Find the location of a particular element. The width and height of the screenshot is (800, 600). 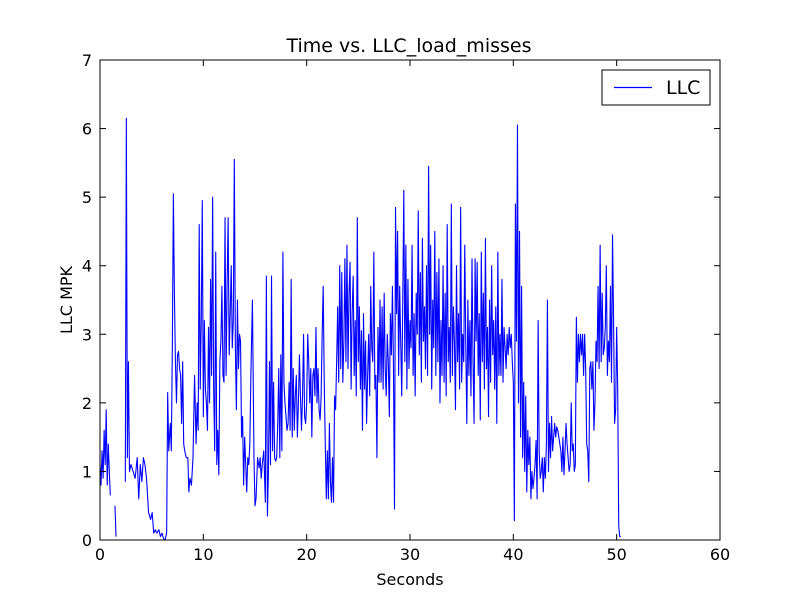

y-tick-label: 3 is located at coordinates (87, 334).